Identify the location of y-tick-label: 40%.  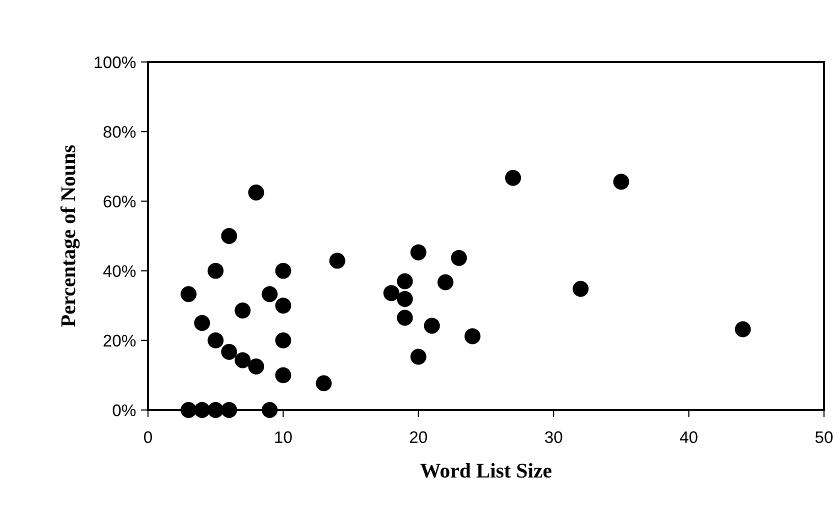
(119, 271).